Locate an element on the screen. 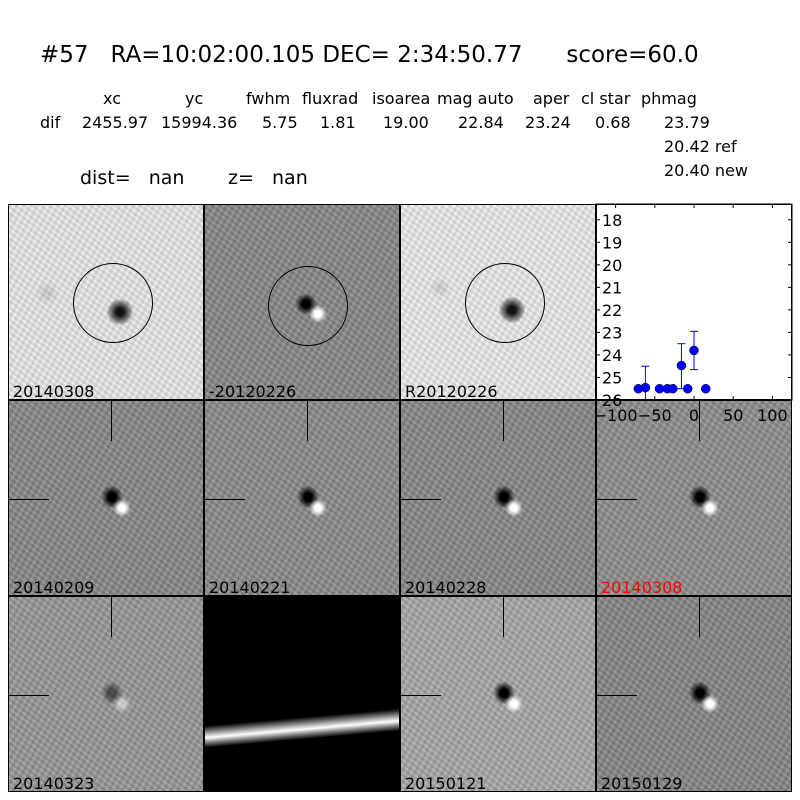 This screenshot has width=800, height=800. x-tick-label: 50 is located at coordinates (733, 415).